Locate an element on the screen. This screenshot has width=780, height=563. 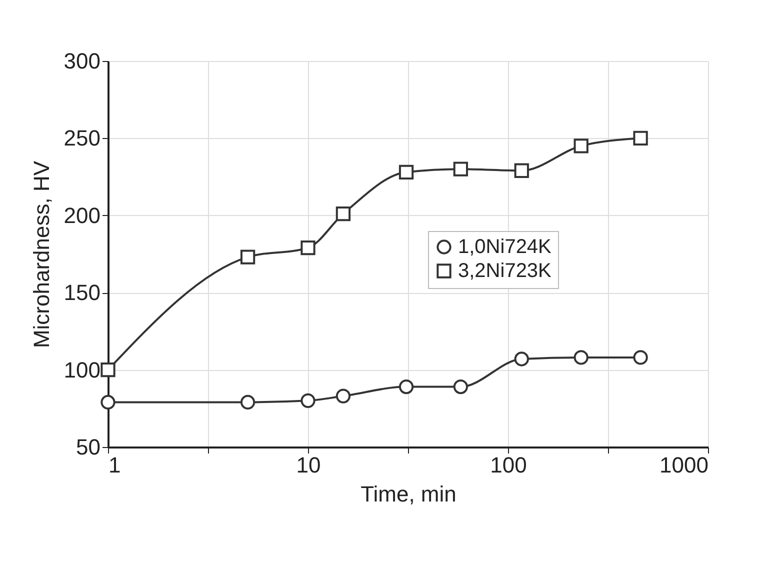
x-tick-label: 100 is located at coordinates (508, 465).